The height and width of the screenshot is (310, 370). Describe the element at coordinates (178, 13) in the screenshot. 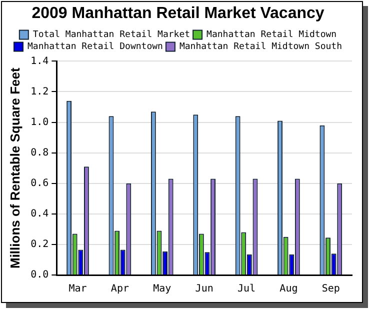

I see `chart-title: 2009 Manhattan Retail Market Vacancy` at that location.